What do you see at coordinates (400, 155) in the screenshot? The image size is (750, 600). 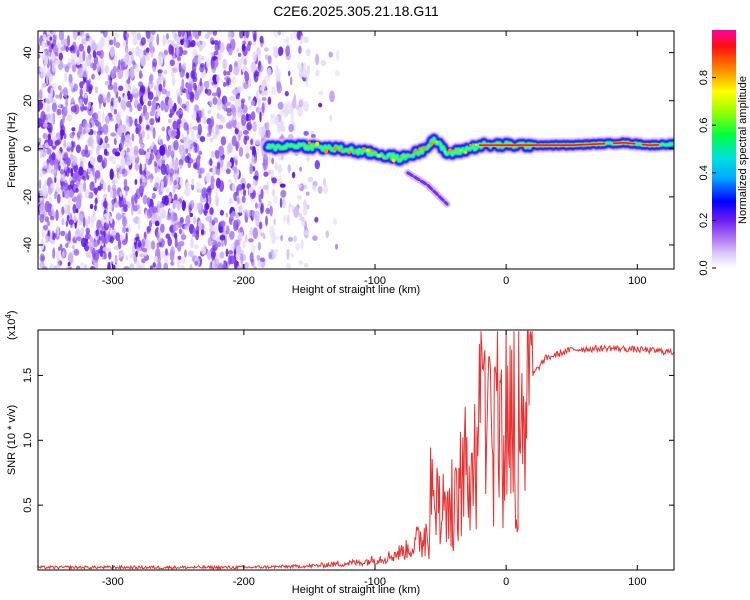 I see `ridge-speckle` at bounding box center [400, 155].